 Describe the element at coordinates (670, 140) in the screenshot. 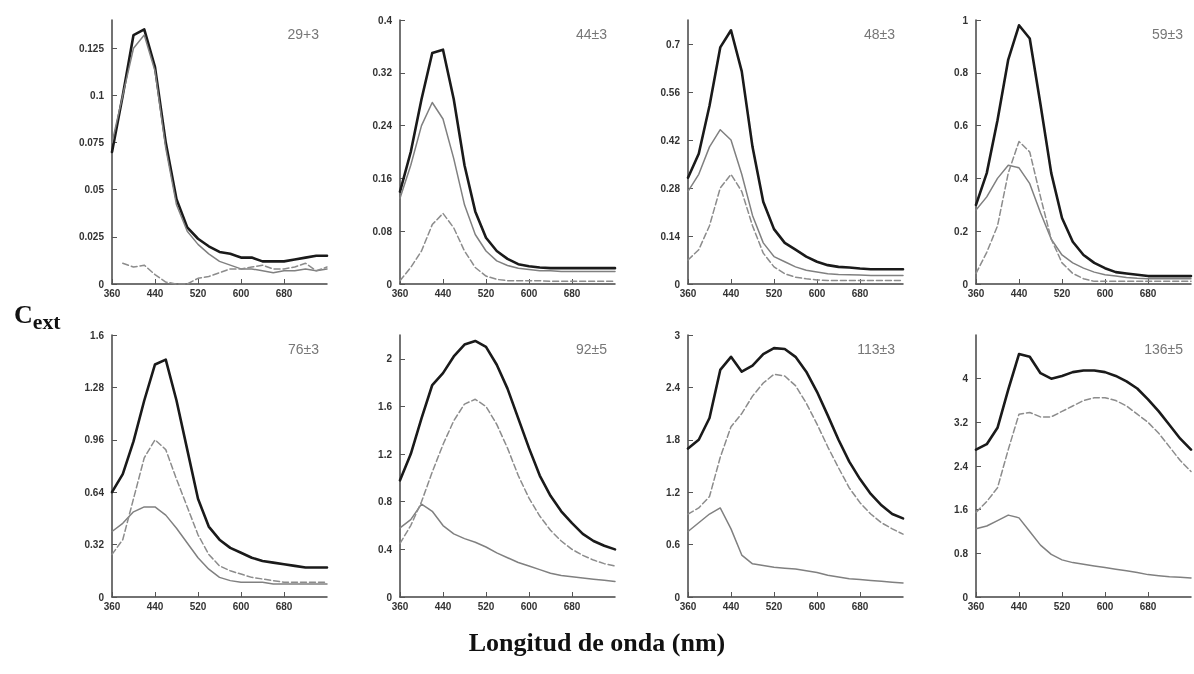

I see `y-tick-label: 0.42` at that location.